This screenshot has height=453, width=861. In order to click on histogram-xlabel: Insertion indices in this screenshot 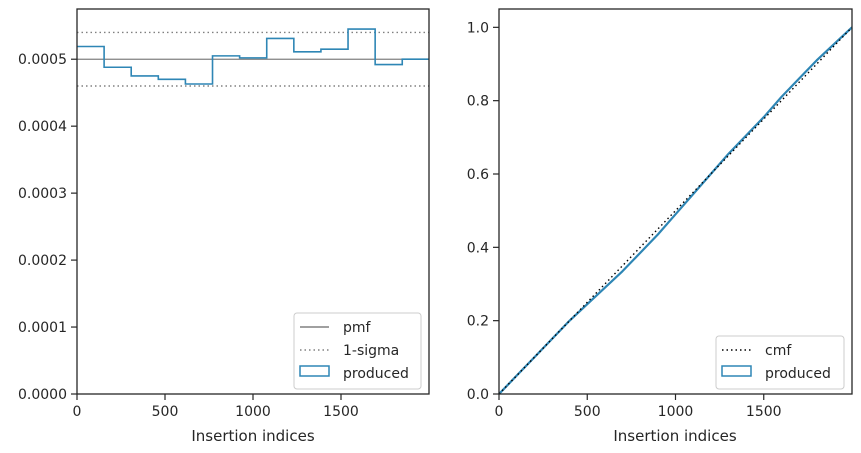, I will do `click(252, 436)`.